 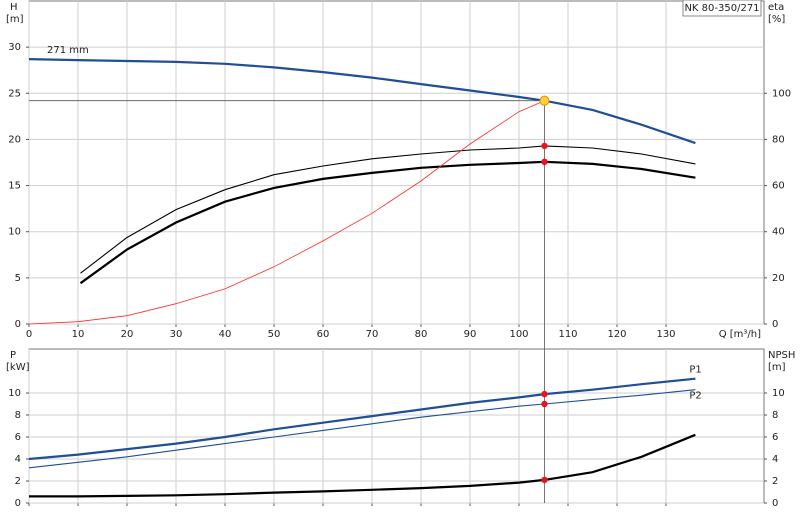 I want to click on y2-axis-label: NPSH, so click(x=781, y=355).